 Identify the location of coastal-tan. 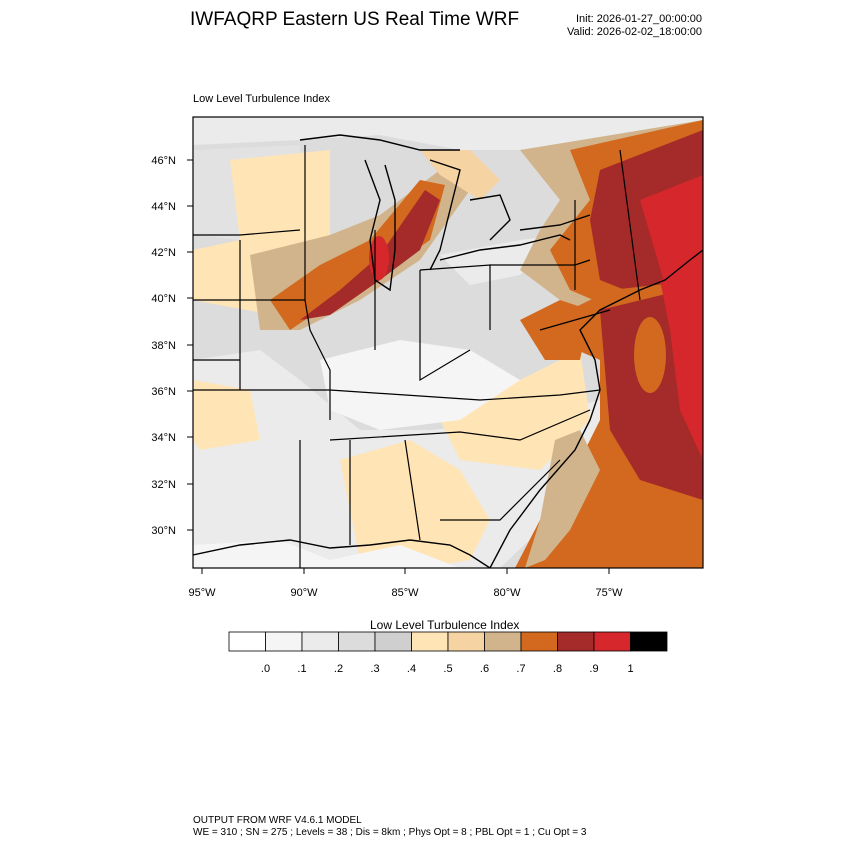
(562, 499).